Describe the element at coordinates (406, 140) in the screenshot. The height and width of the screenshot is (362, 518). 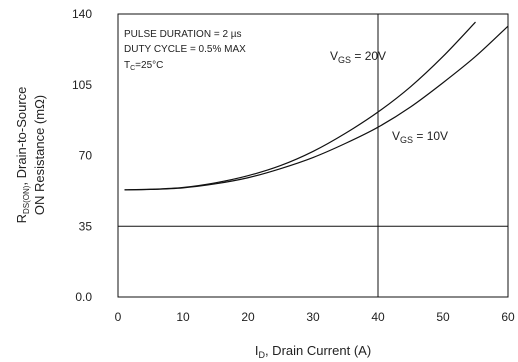
I see `series-label-vgs10-sub: GS` at that location.